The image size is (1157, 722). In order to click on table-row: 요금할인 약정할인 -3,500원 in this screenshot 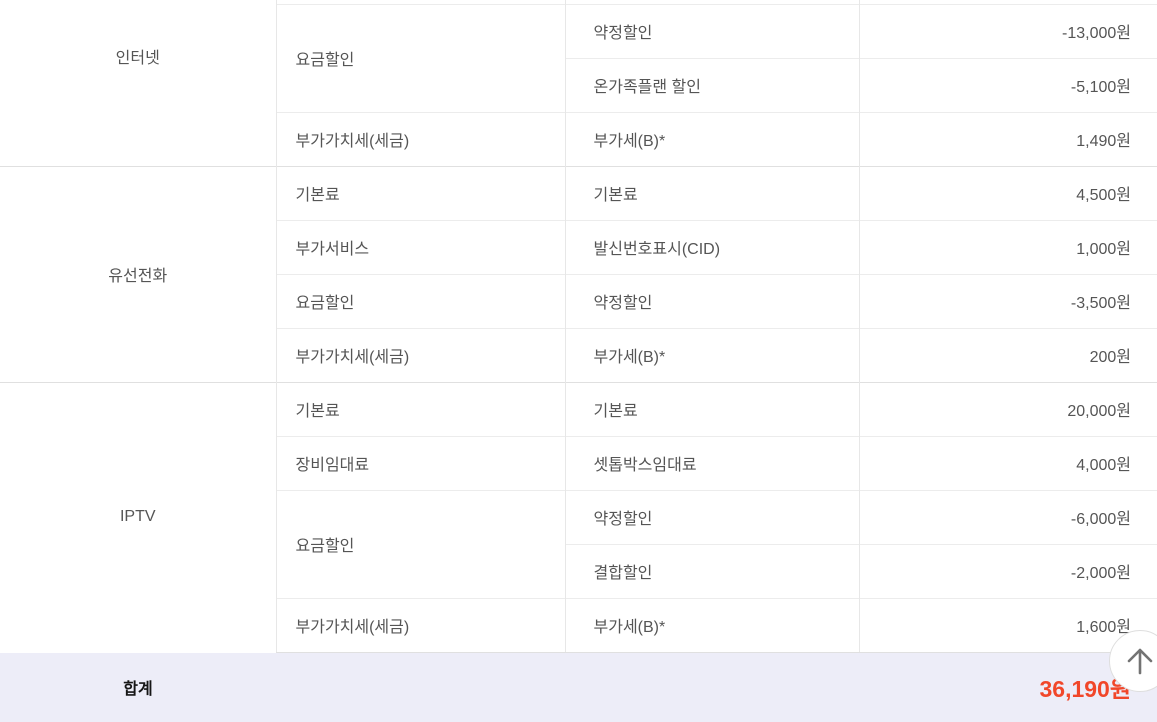, I will do `click(578, 300)`.